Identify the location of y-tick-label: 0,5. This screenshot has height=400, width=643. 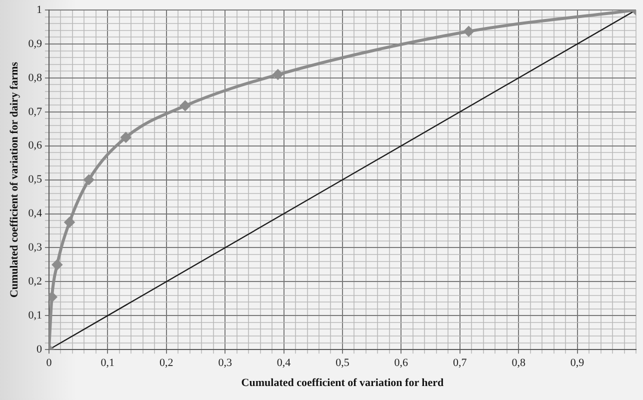
(35, 180).